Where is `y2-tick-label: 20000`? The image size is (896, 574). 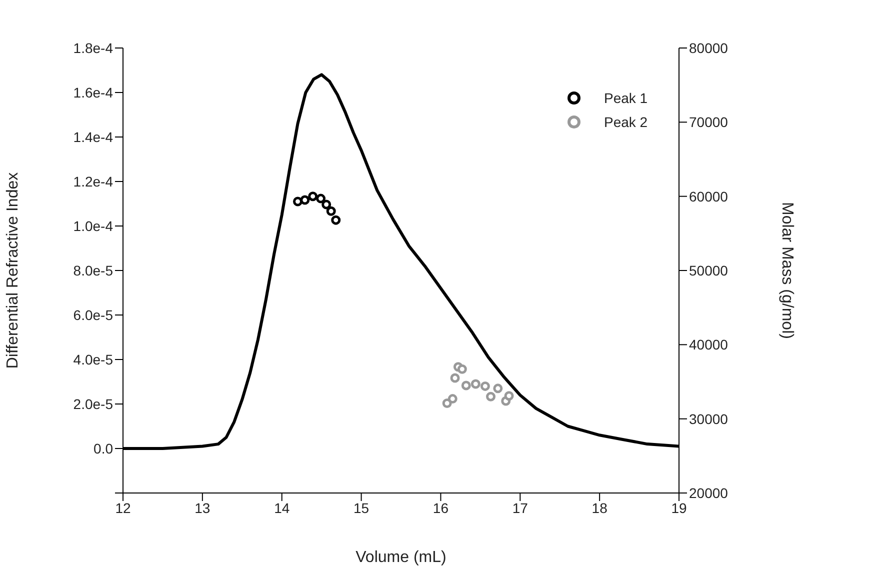 y2-tick-label: 20000 is located at coordinates (708, 492).